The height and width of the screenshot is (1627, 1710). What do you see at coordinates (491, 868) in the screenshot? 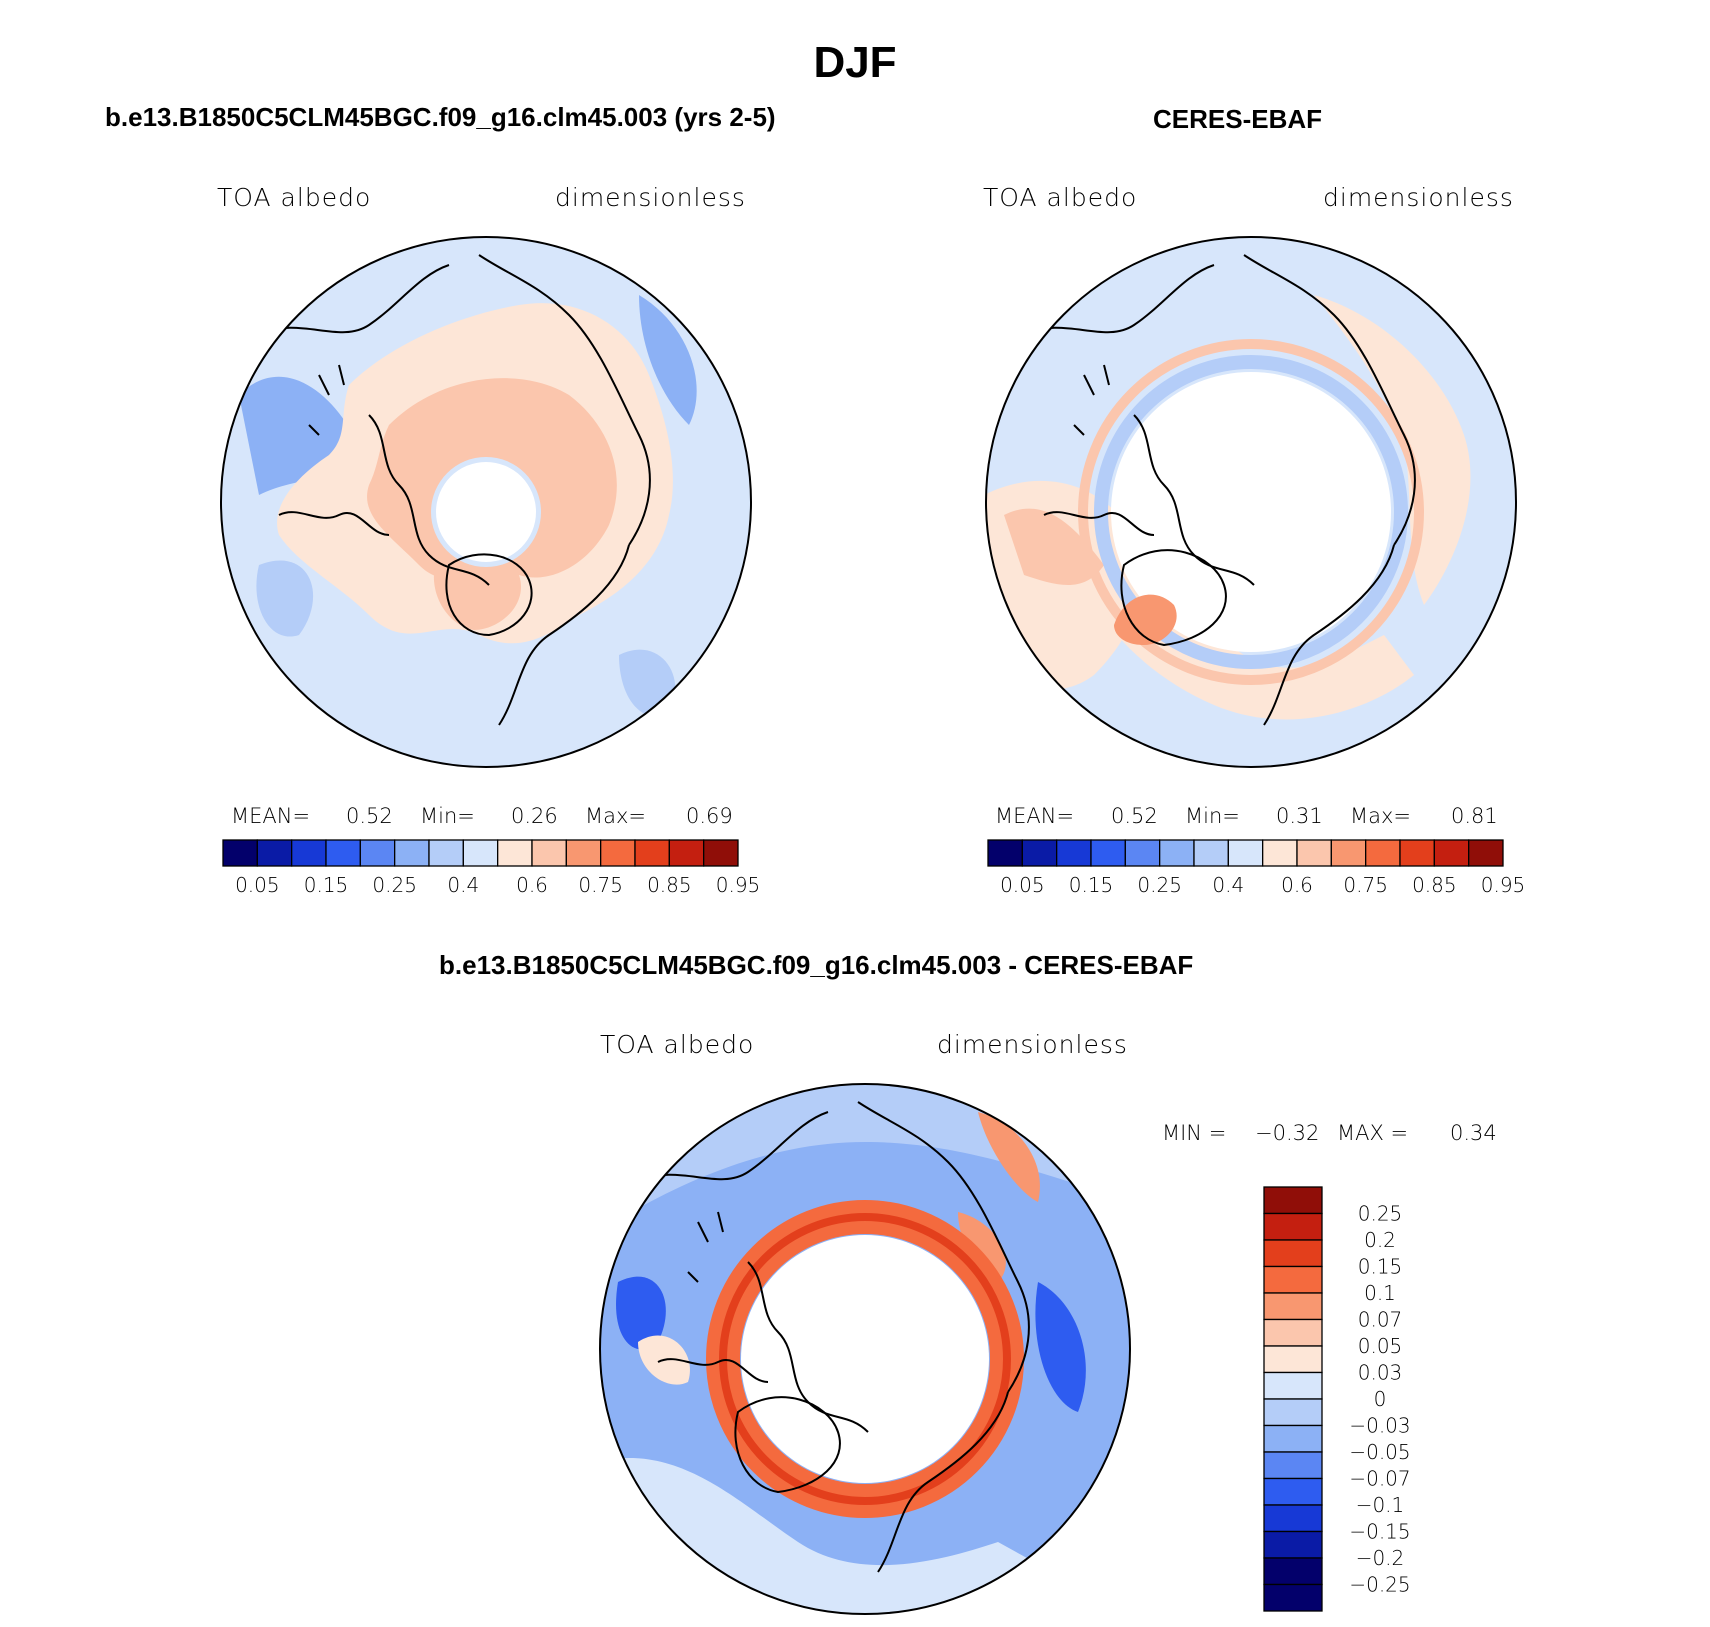
I see `panel1-colorbar: 0.05 0.15 0.25 0.4 0.6 0.75 0.85 0.95` at bounding box center [491, 868].